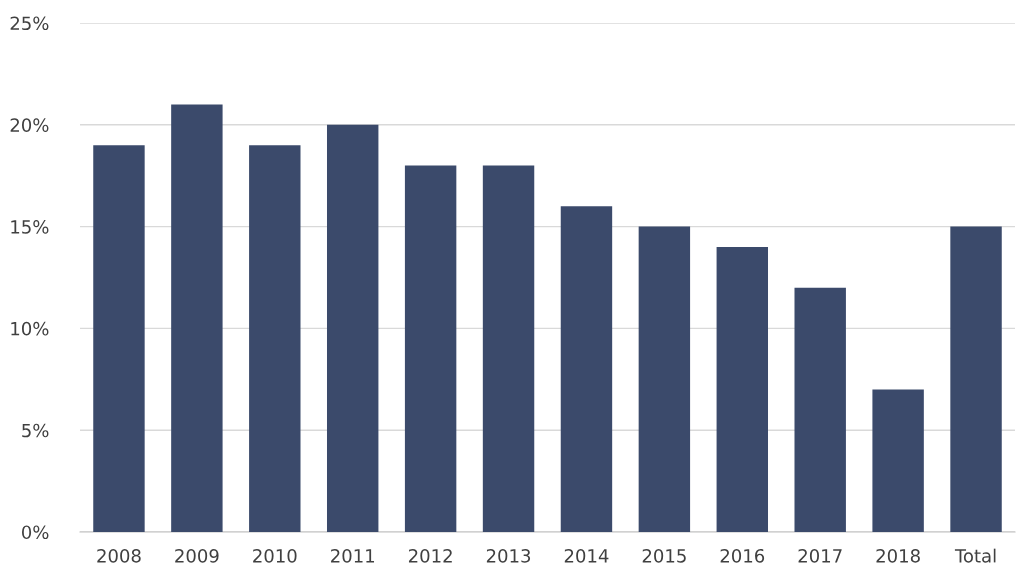 This screenshot has height=582, width=1022. Describe the element at coordinates (29, 125) in the screenshot. I see `y-tick-label: 20%` at that location.